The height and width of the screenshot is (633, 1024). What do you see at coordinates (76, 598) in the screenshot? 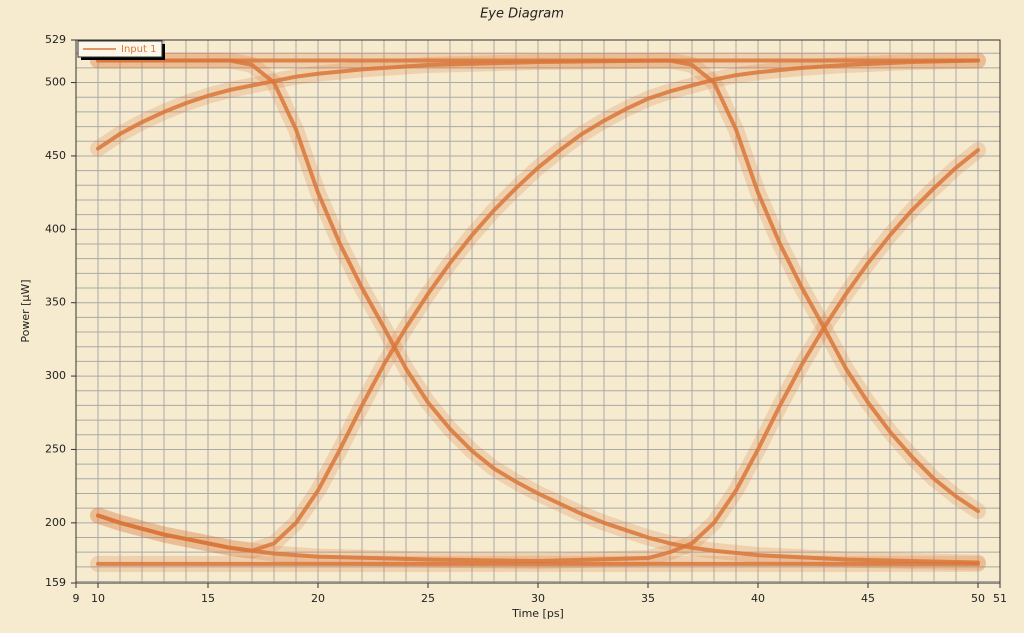
I see `x-tick-label: 9` at bounding box center [76, 598].